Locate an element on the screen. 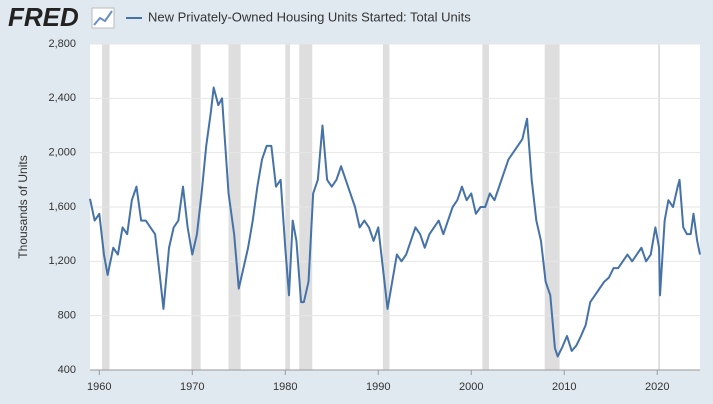 This screenshot has width=713, height=404. logo-icon is located at coordinates (103, 18).